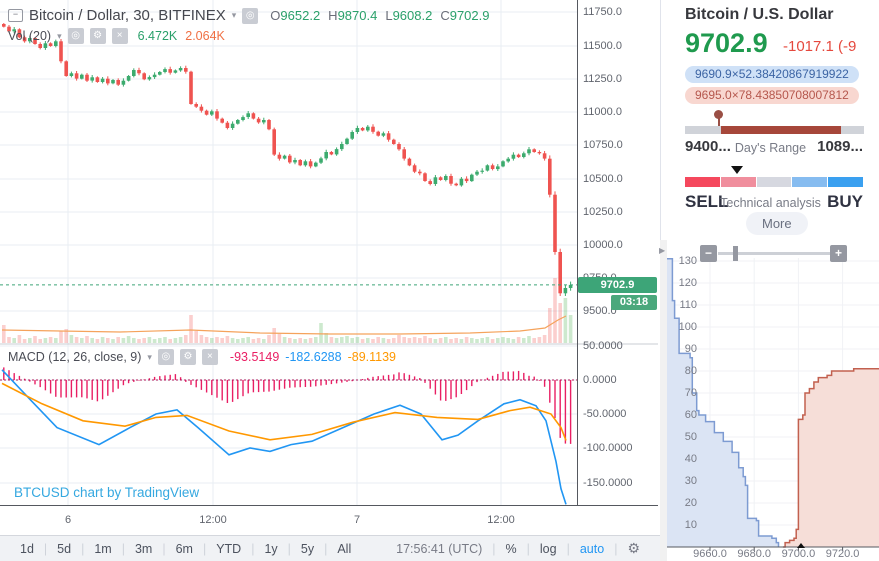 Image resolution: width=879 pixels, height=561 pixels. What do you see at coordinates (143, 548) in the screenshot?
I see `range-button-3m: 3m` at bounding box center [143, 548].